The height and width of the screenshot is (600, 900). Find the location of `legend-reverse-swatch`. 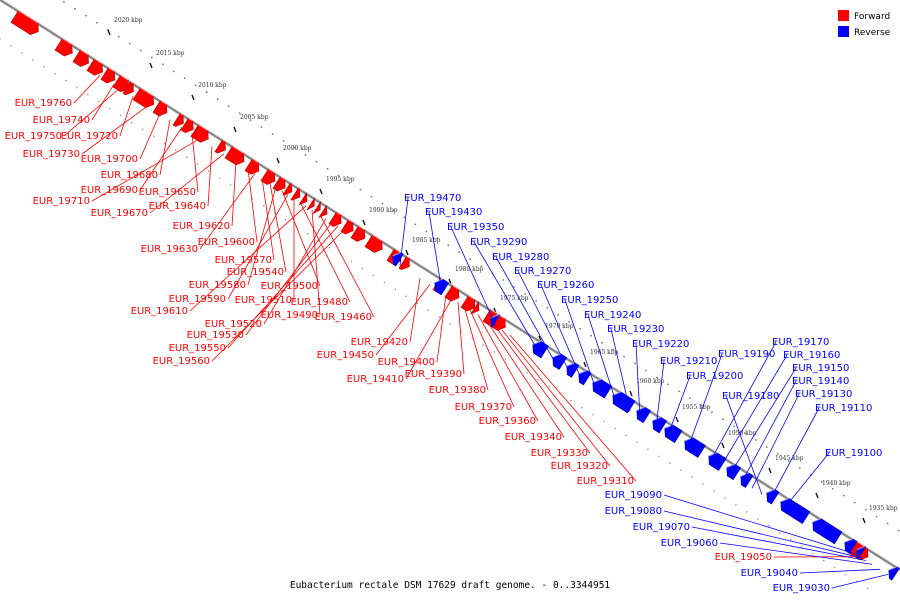

legend-reverse-swatch is located at coordinates (843, 31).